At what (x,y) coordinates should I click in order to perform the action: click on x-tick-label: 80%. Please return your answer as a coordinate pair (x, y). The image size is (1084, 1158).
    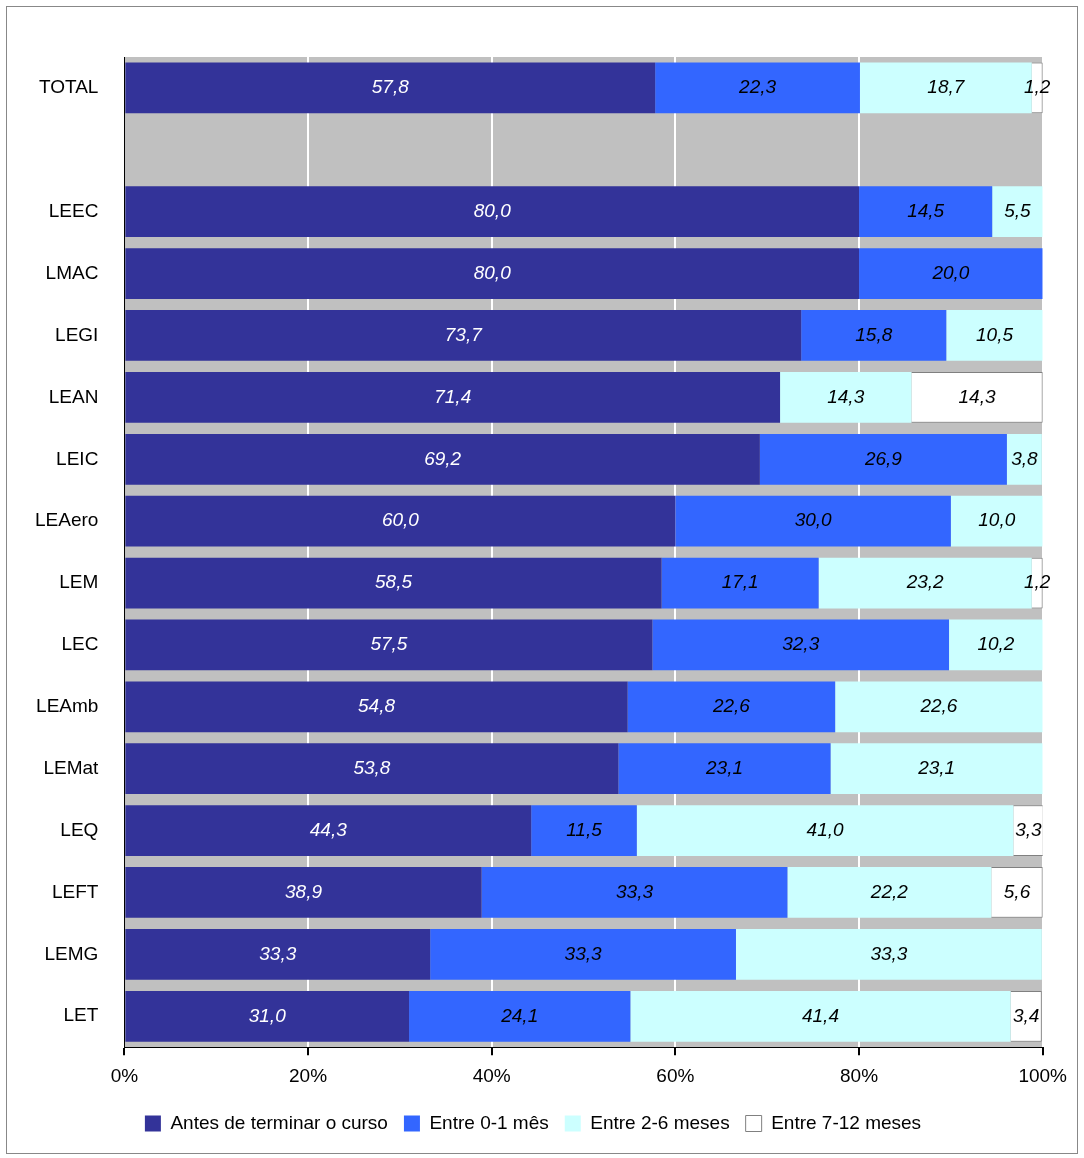
    Looking at the image, I should click on (859, 1075).